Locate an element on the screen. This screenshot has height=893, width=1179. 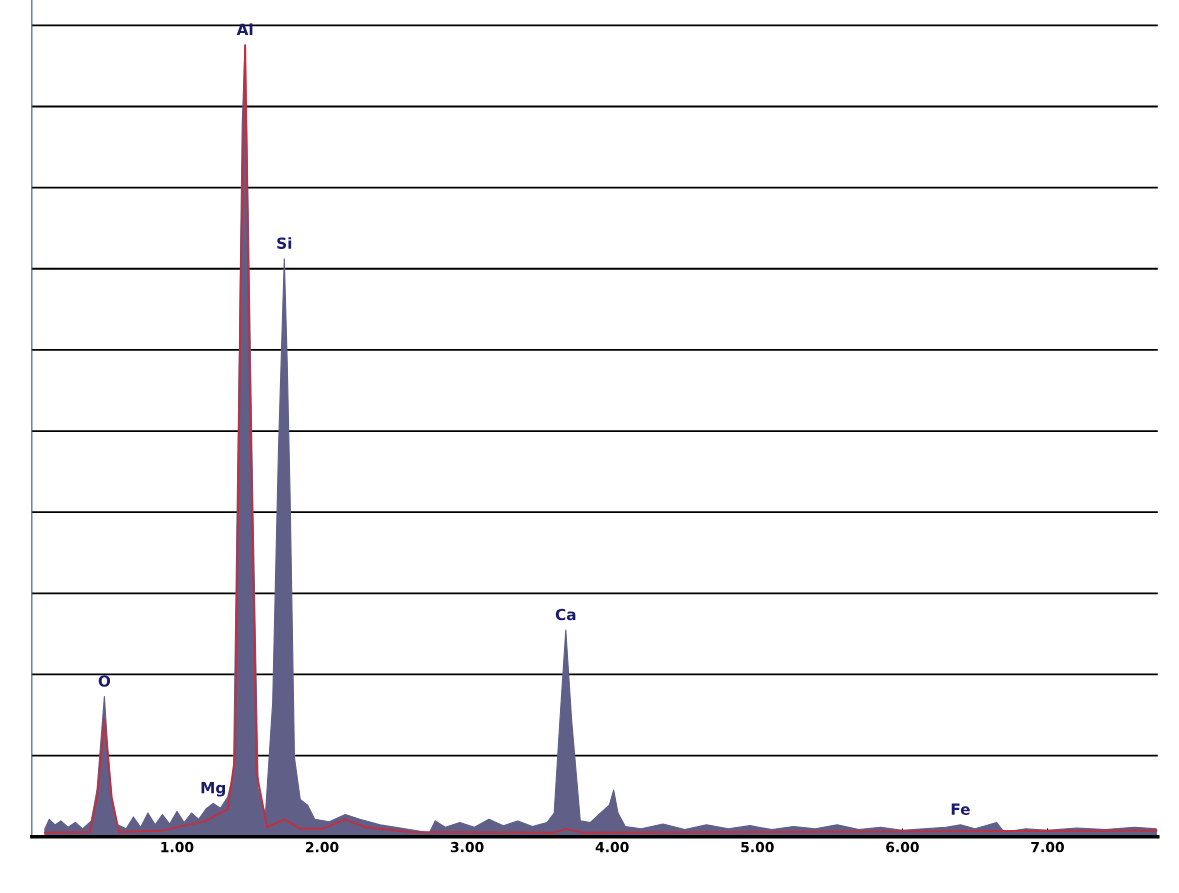
annotation: O is located at coordinates (104, 681).